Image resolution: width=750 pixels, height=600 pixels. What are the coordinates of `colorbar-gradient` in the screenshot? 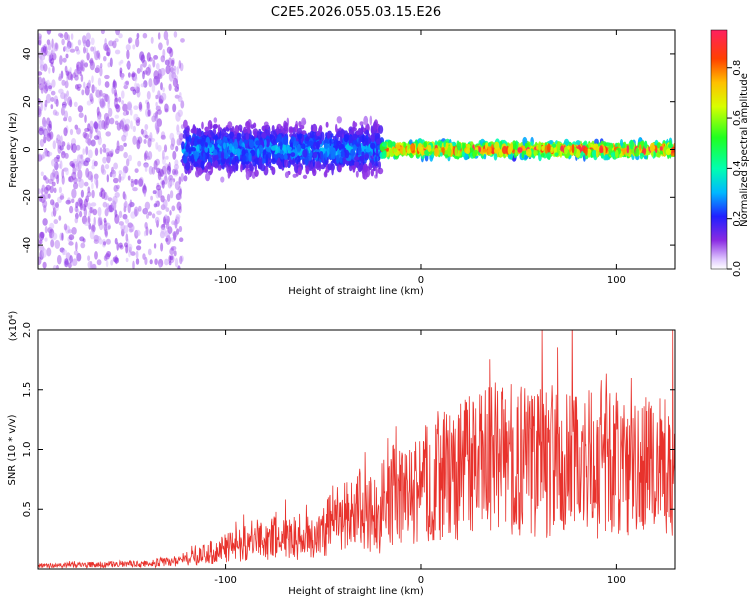 It's located at (719, 149).